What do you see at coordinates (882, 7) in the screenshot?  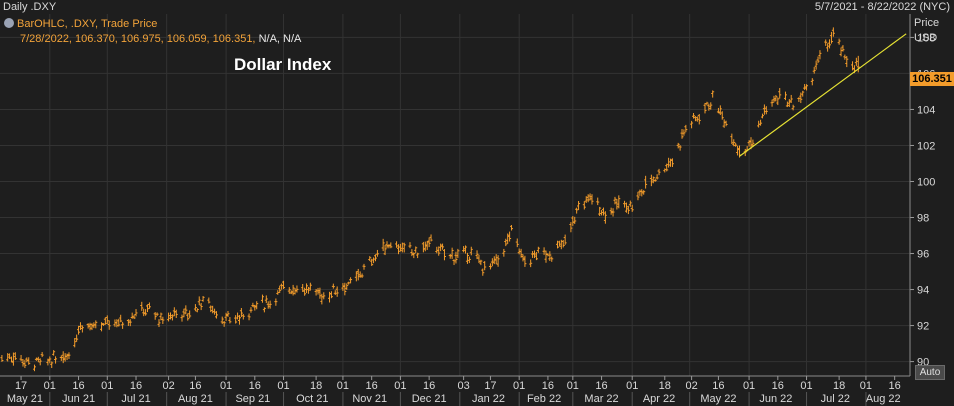 I see `date-range: 5/7/2021 - 8/22/2022 (NYC)` at bounding box center [882, 7].